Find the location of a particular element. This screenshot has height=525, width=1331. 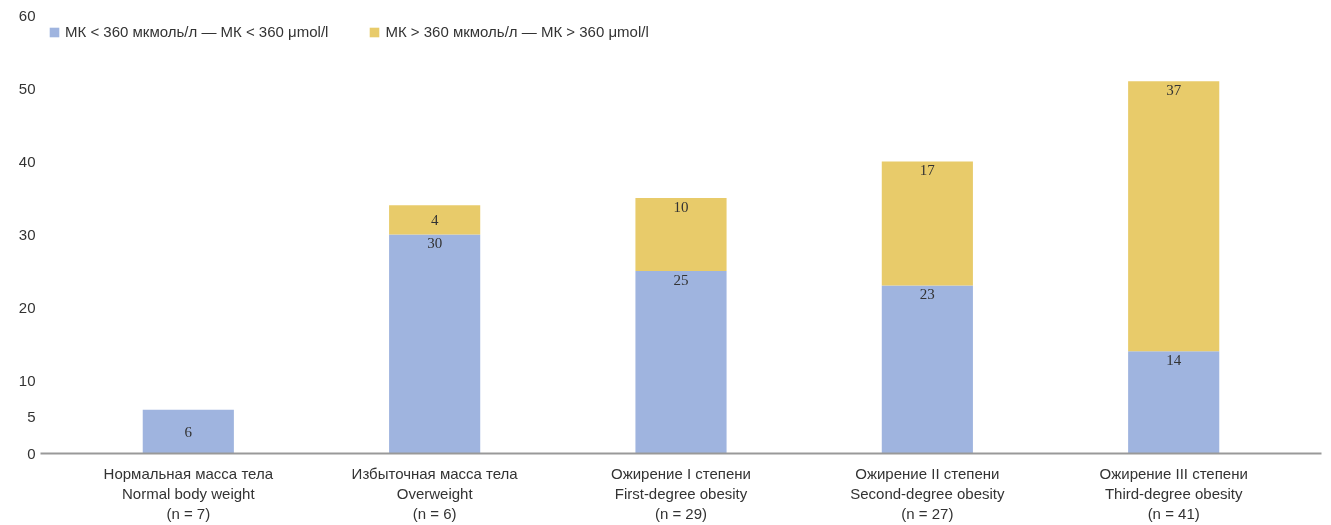

legend-label: МК < 360 мкмоль/л — МК < 360 μmol/l is located at coordinates (197, 31).